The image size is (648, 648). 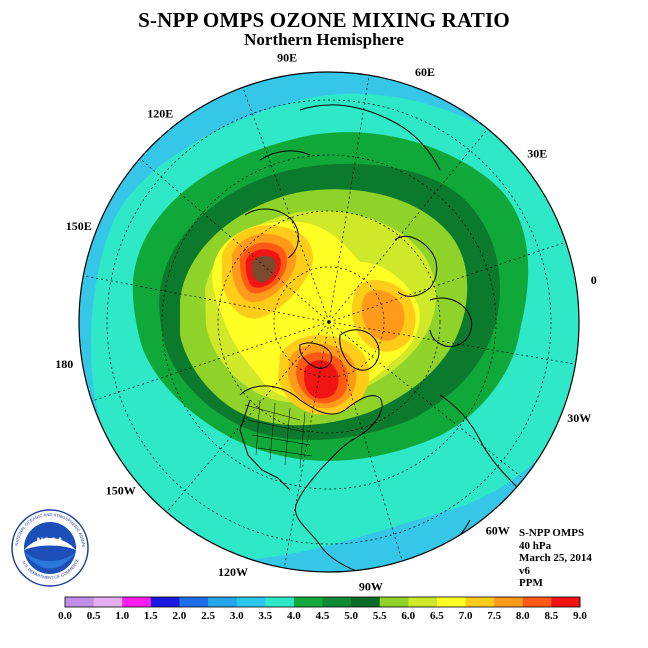 What do you see at coordinates (324, 20) in the screenshot?
I see `map-title: S-NPP OMPS OZONE MIXING RATIO` at bounding box center [324, 20].